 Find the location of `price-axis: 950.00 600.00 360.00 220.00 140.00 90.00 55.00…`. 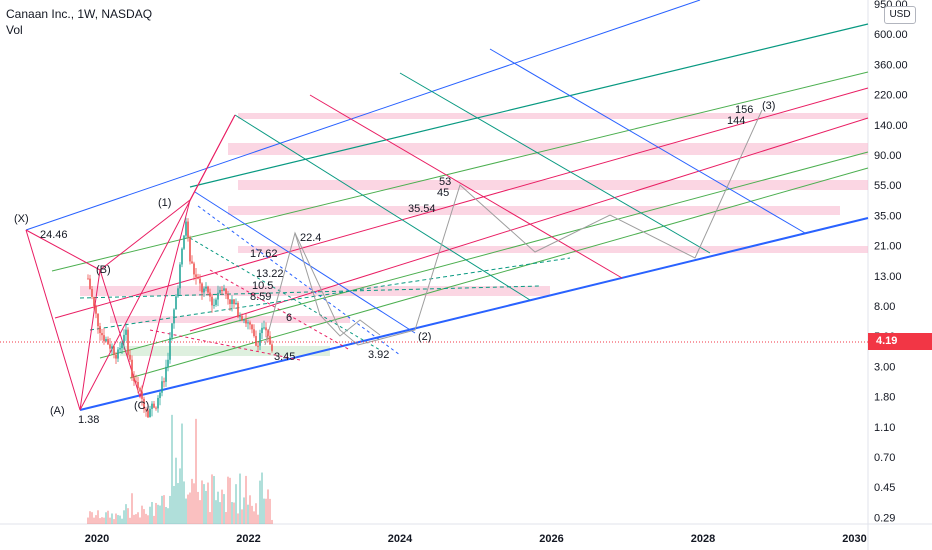

price-axis: 950.00 600.00 360.00 220.00 140.00 90.00 55.00… is located at coordinates (891, 262).